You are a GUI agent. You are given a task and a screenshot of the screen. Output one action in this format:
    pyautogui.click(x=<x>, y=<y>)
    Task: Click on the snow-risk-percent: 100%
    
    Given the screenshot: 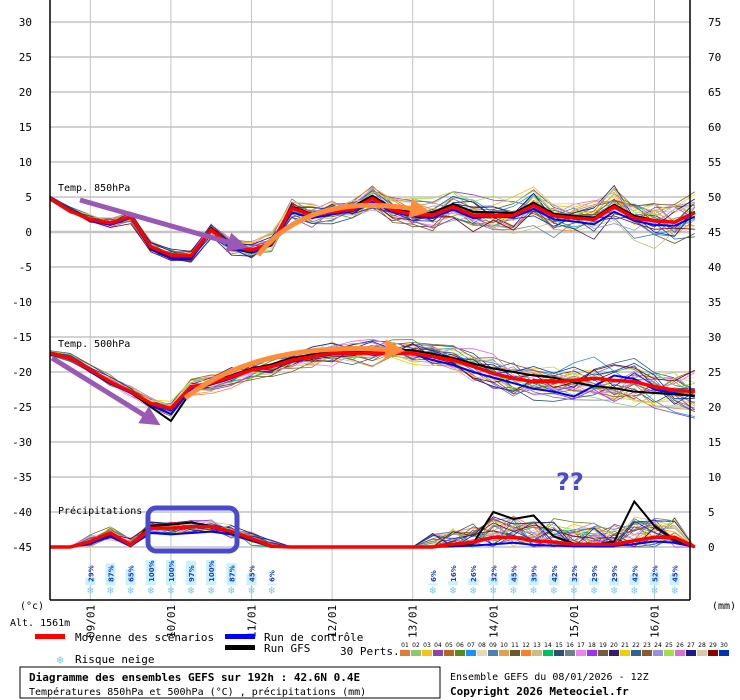 What is the action you would take?
    pyautogui.click(x=172, y=571)
    